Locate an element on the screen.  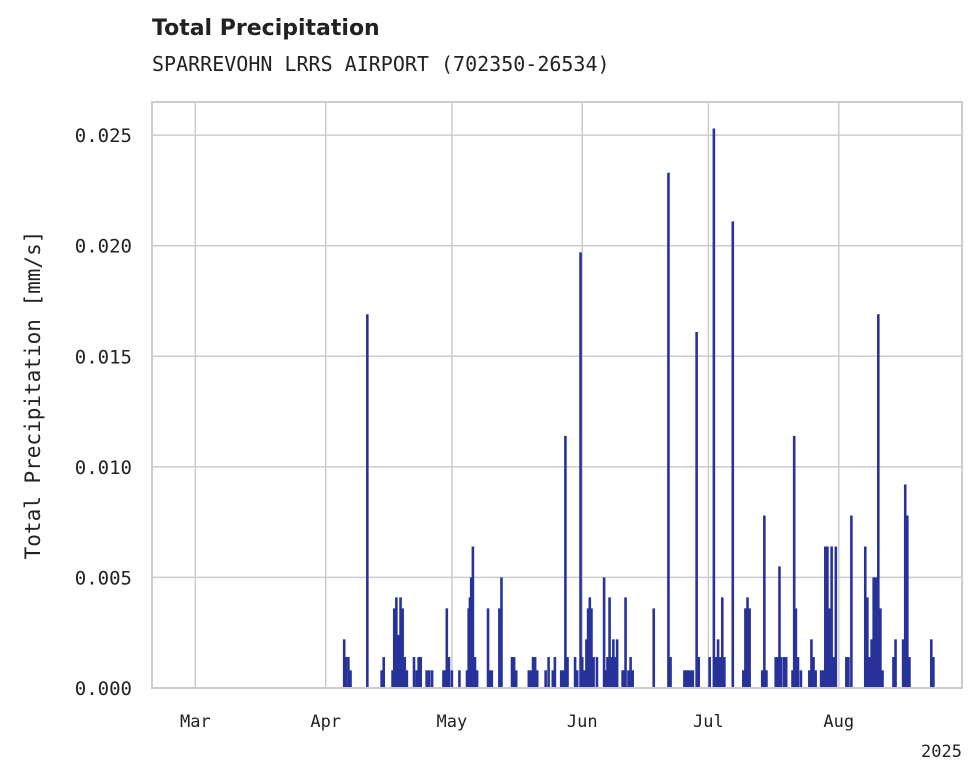
y-tick-label: 0.025 is located at coordinates (103, 136).